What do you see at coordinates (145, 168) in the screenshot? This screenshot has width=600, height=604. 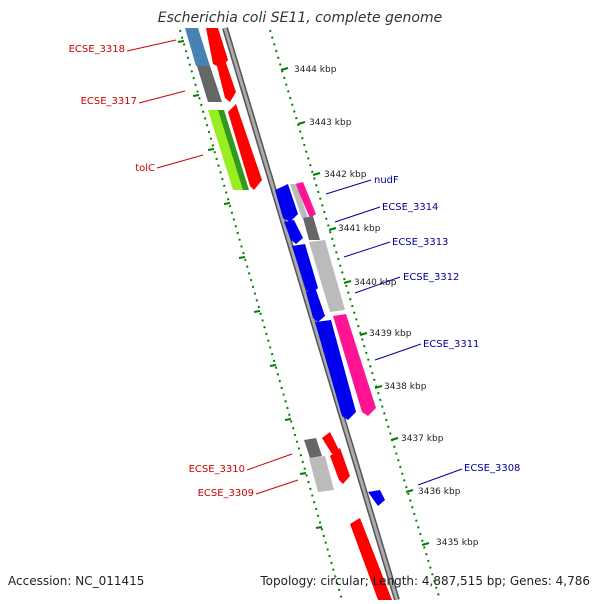 I see `gene-label-left: tolC` at bounding box center [145, 168].